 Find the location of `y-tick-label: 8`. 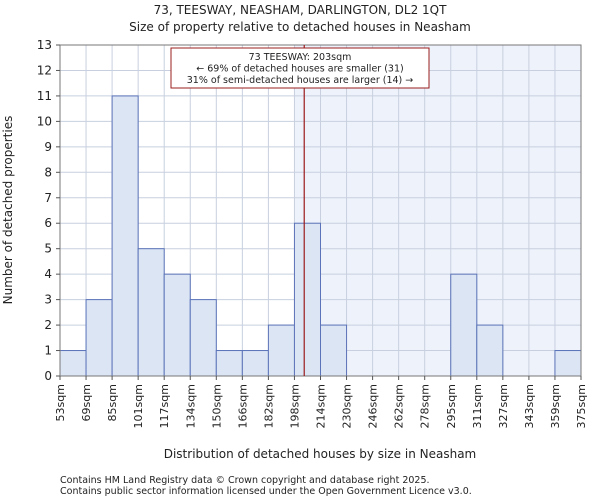

y-tick-label: 8 is located at coordinates (48, 172).